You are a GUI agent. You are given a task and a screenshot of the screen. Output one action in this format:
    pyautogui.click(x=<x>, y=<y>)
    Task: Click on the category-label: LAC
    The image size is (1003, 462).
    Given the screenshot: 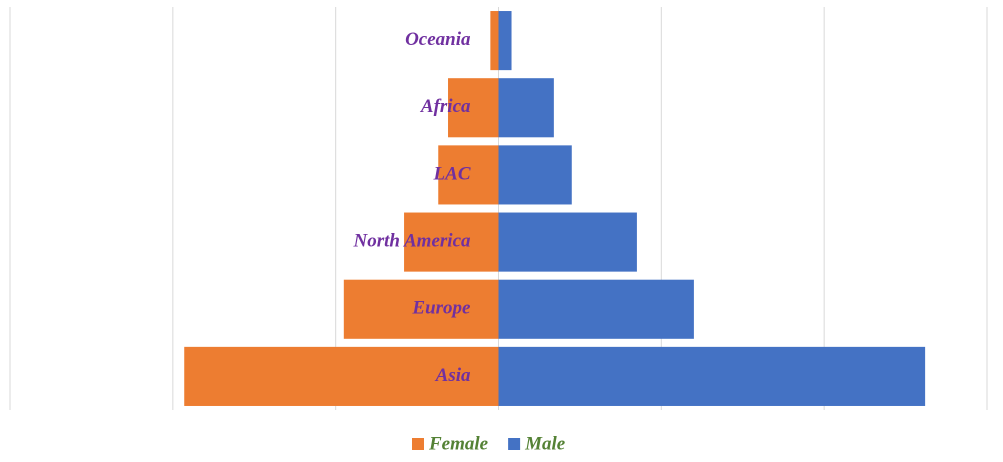 What is the action you would take?
    pyautogui.click(x=452, y=173)
    